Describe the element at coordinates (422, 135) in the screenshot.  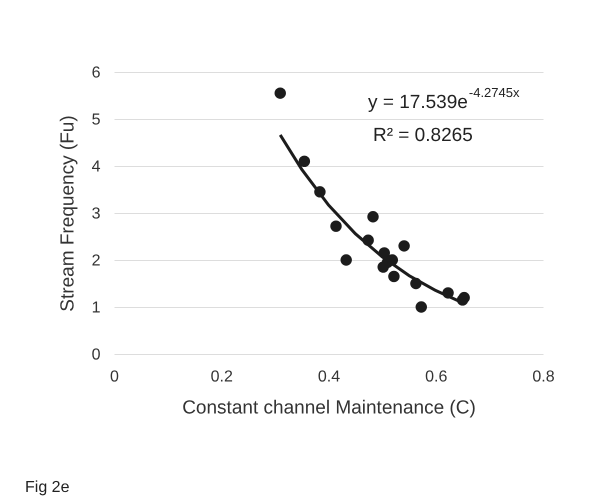
I see `annotation: R² = 0.8265` at that location.